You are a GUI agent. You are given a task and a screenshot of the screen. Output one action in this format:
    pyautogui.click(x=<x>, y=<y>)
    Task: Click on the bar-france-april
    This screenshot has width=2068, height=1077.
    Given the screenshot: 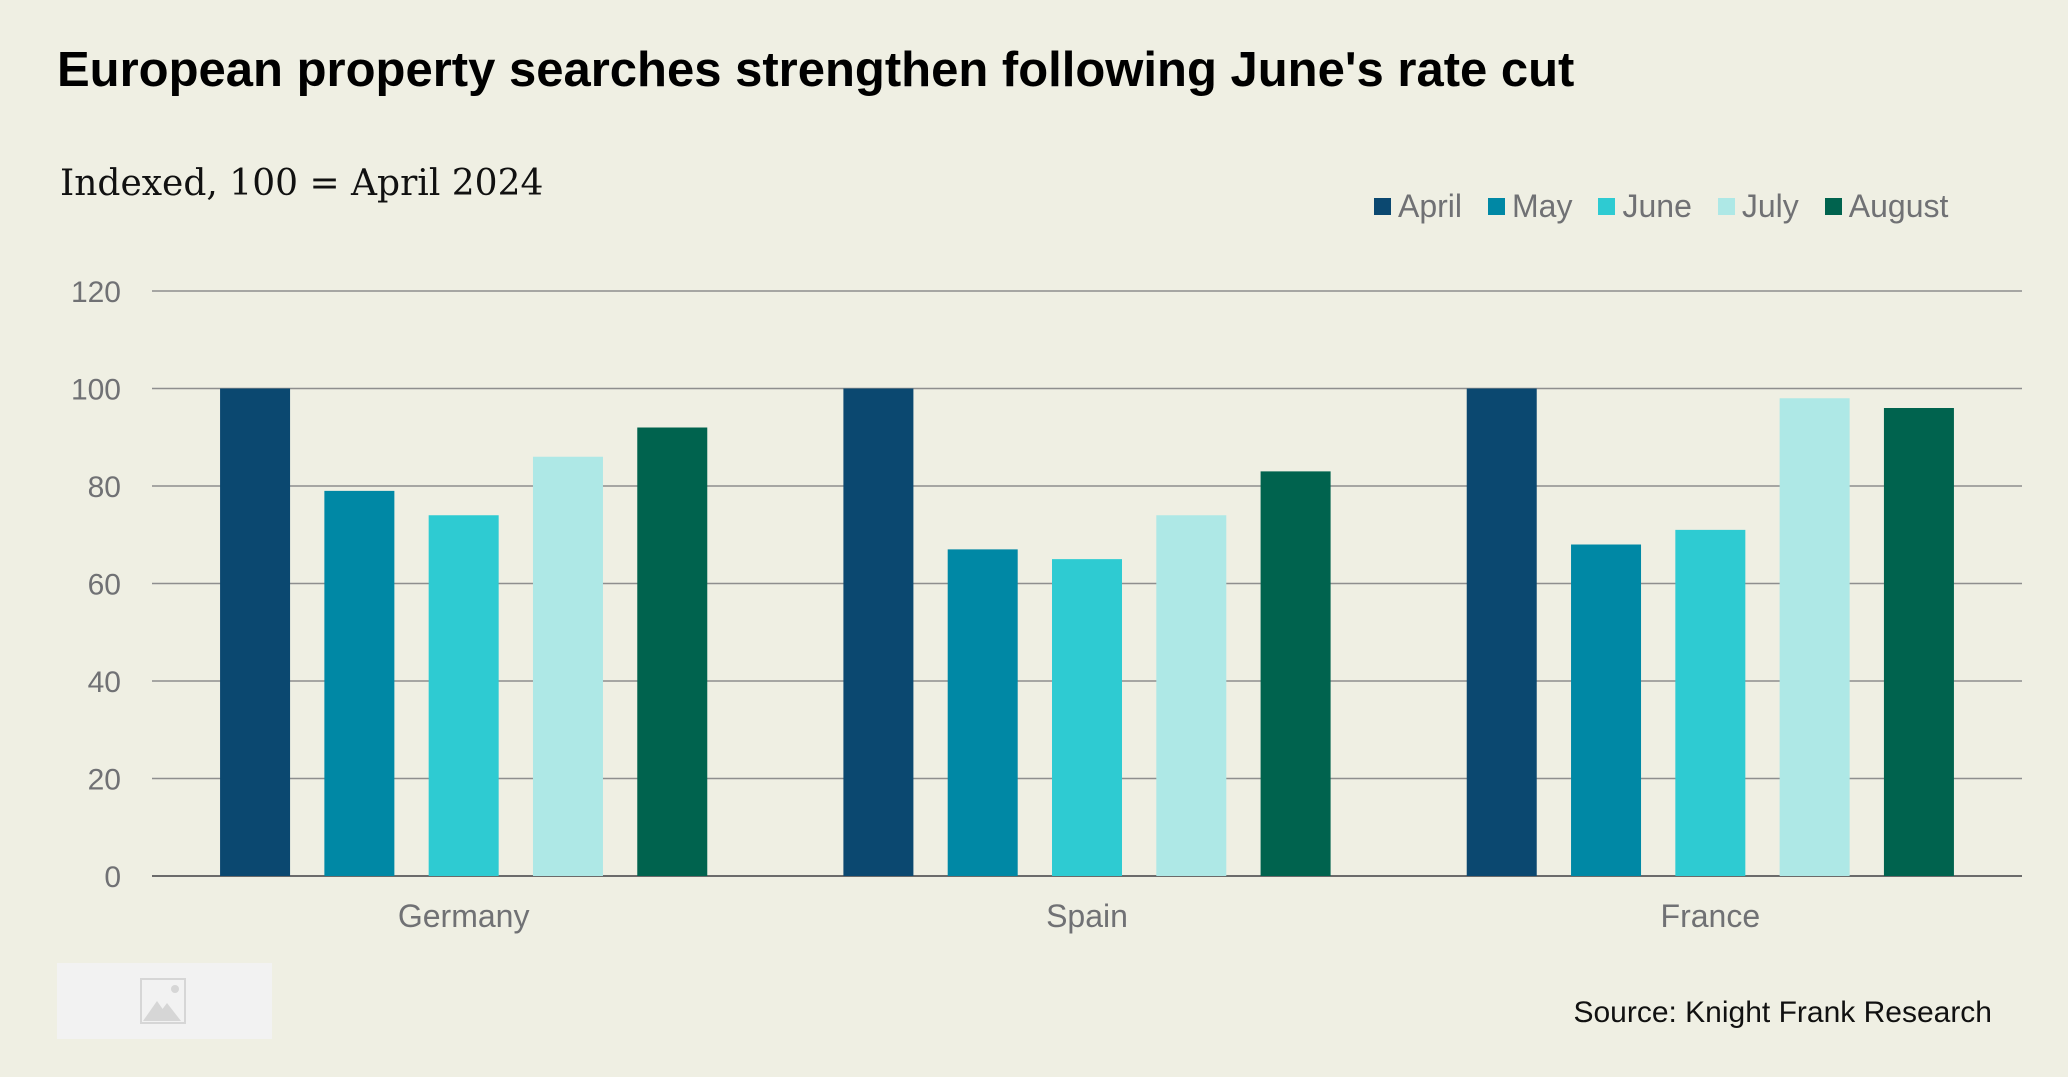 What is the action you would take?
    pyautogui.click(x=1501, y=632)
    